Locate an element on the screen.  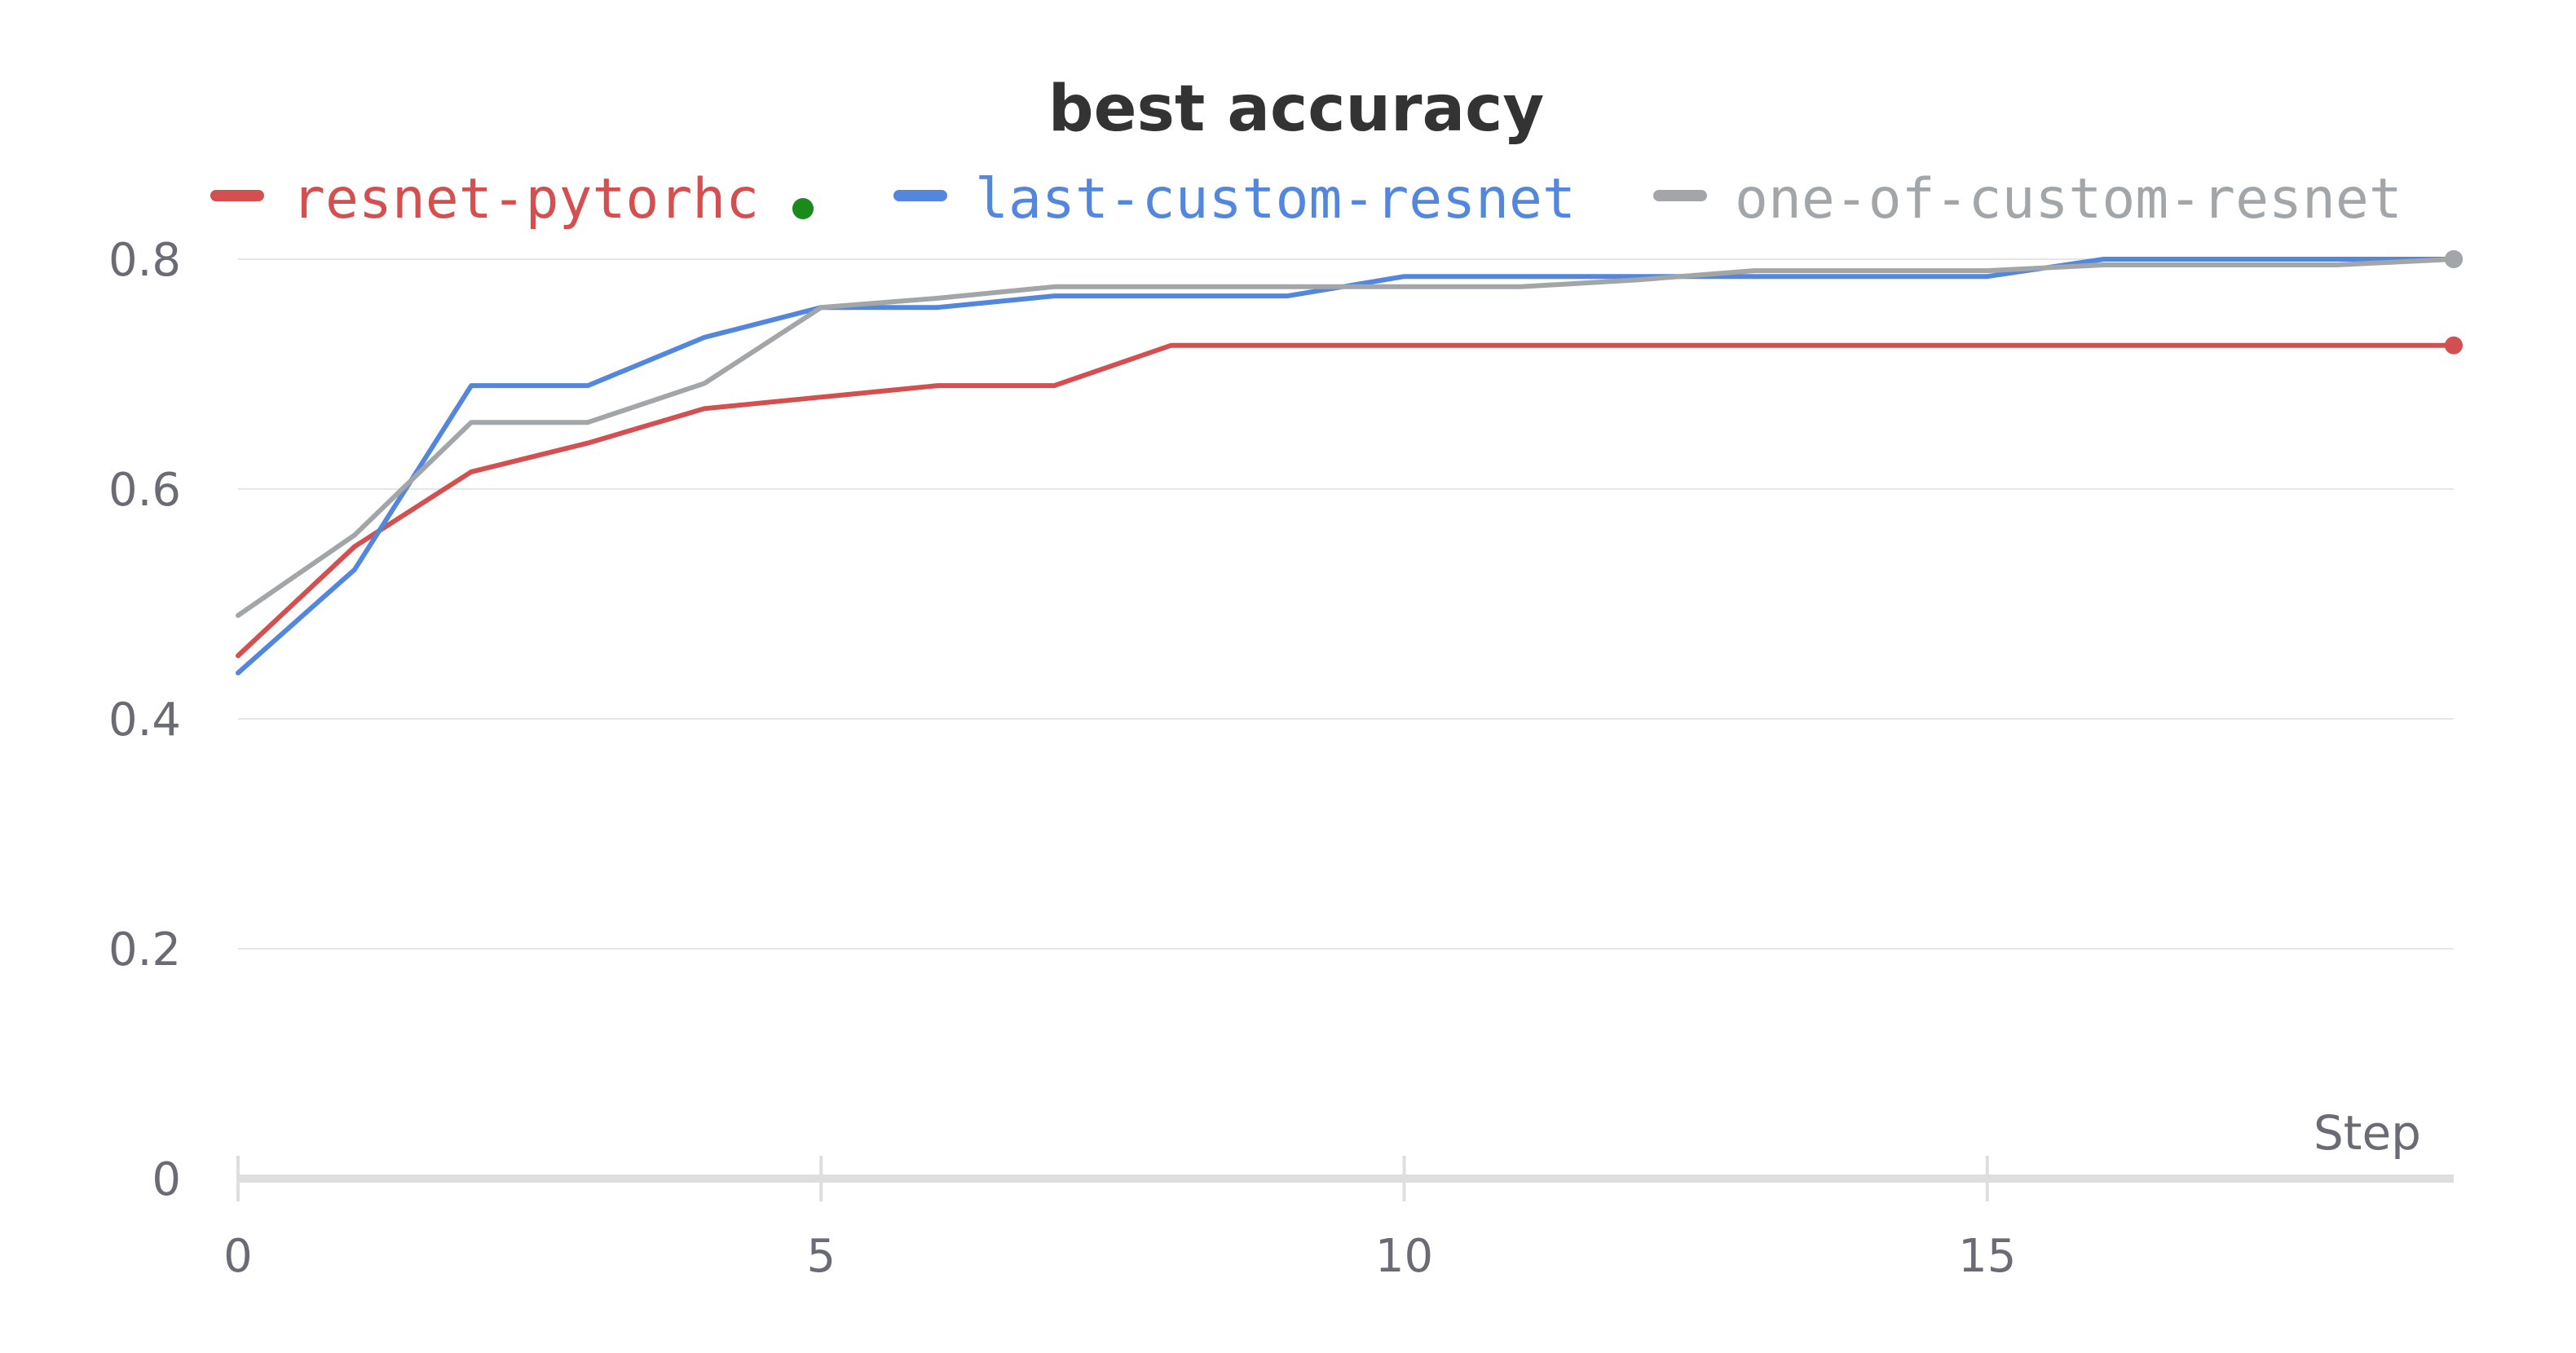
chart-title: best accuracy is located at coordinates (1296, 109).